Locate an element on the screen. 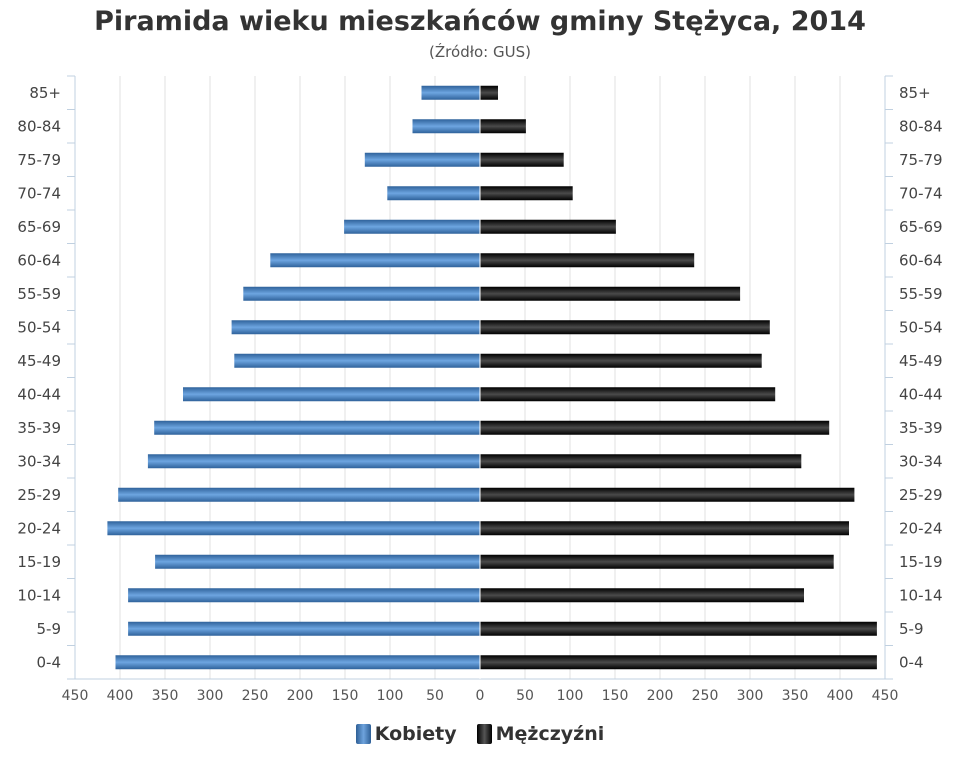 This screenshot has height=768, width=960. x-tick-label: 50 is located at coordinates (525, 696).